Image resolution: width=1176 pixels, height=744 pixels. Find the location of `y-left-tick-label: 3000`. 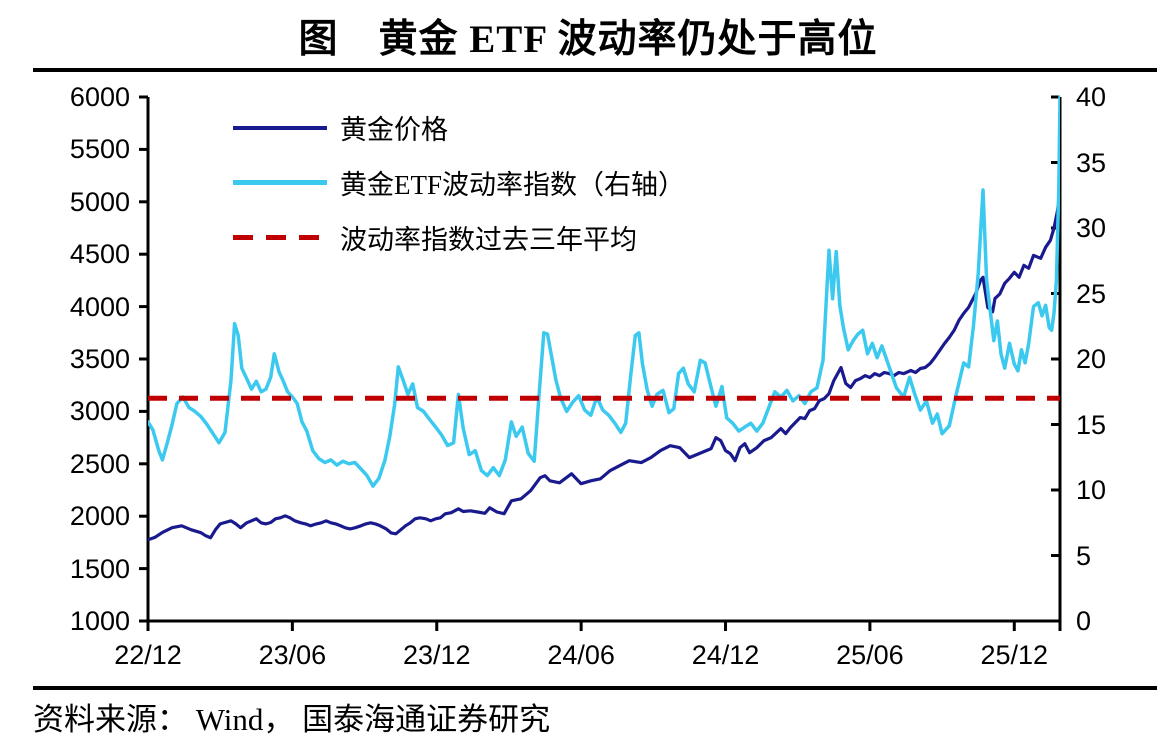

y-left-tick-label: 3000 is located at coordinates (99, 411).